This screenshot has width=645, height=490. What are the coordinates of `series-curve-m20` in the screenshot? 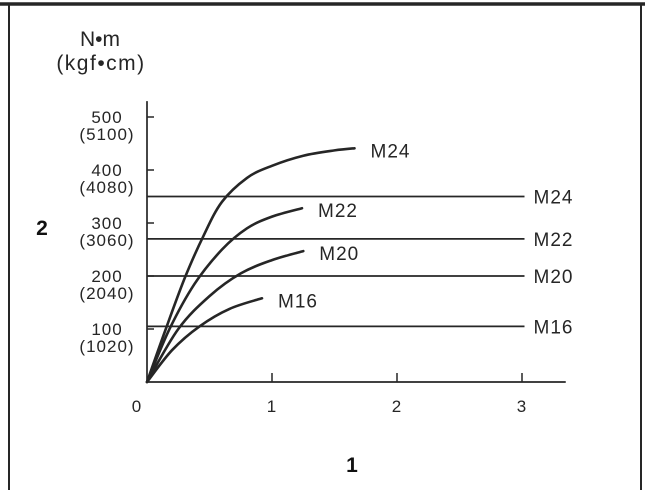 It's located at (225, 316).